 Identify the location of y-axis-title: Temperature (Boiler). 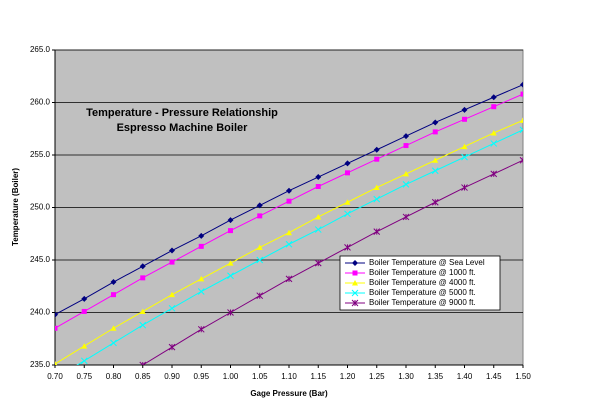
(15, 207).